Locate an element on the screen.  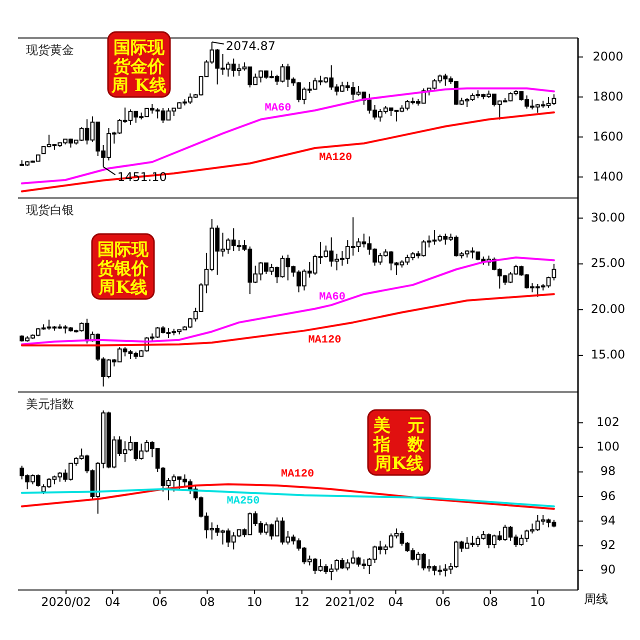
text: 周线 is located at coordinates (596, 599).